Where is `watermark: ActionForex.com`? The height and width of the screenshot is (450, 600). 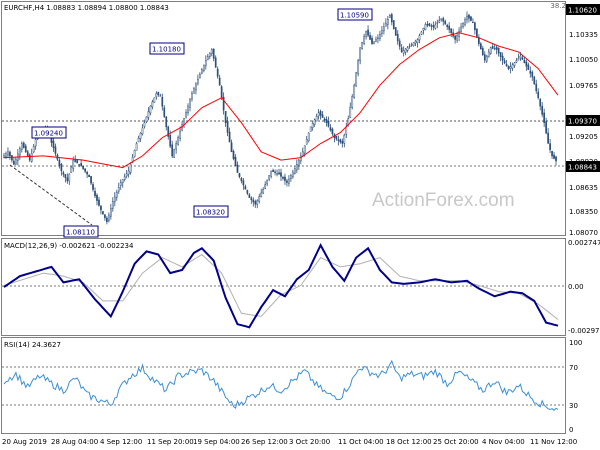 watermark: ActionForex.com is located at coordinates (443, 200).